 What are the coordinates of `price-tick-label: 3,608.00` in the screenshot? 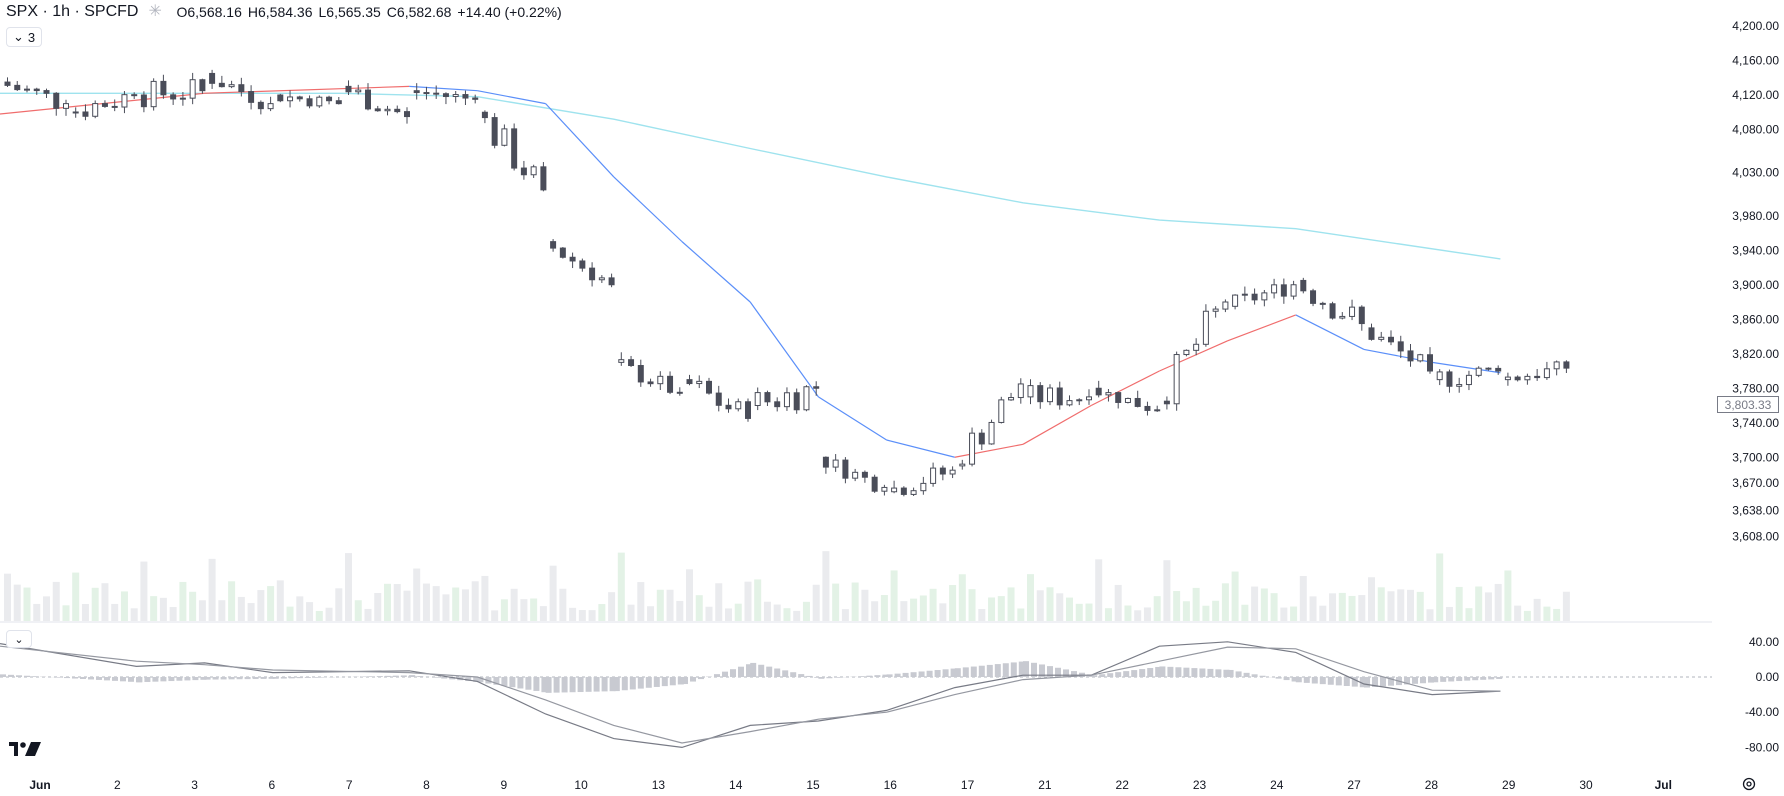 It's located at (1755, 537).